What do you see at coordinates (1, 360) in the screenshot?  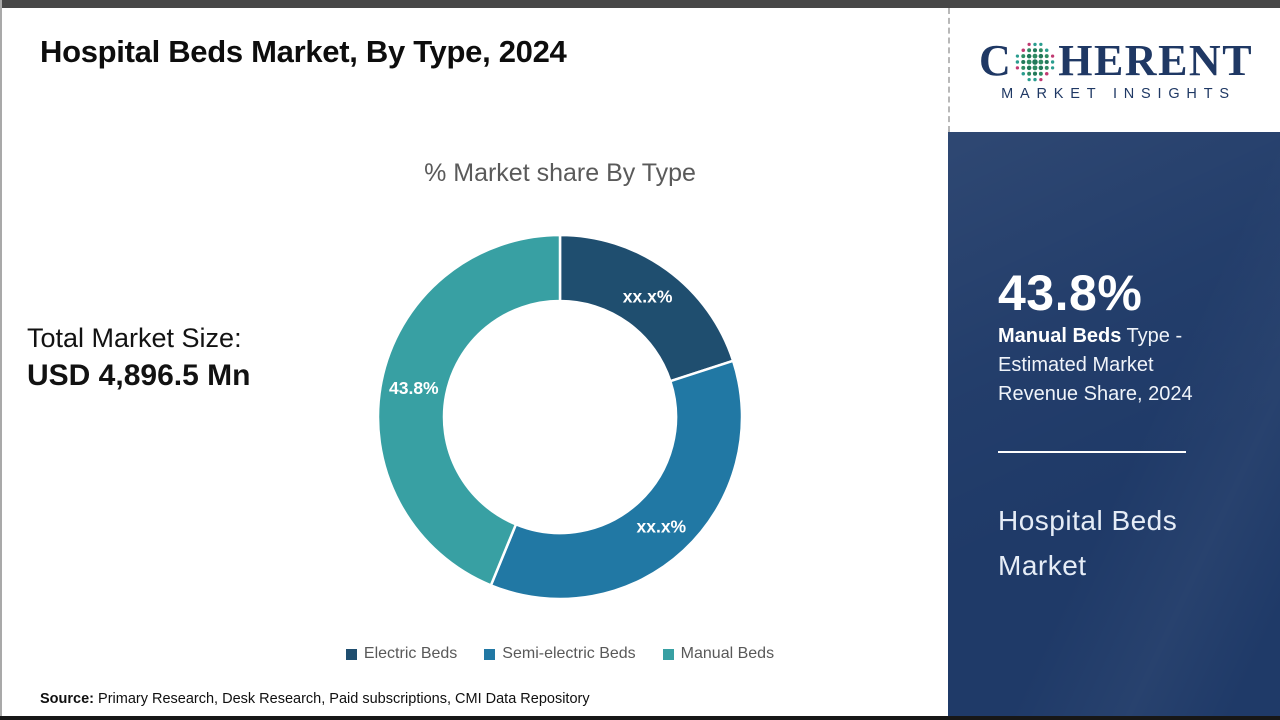 I see `left-border` at bounding box center [1, 360].